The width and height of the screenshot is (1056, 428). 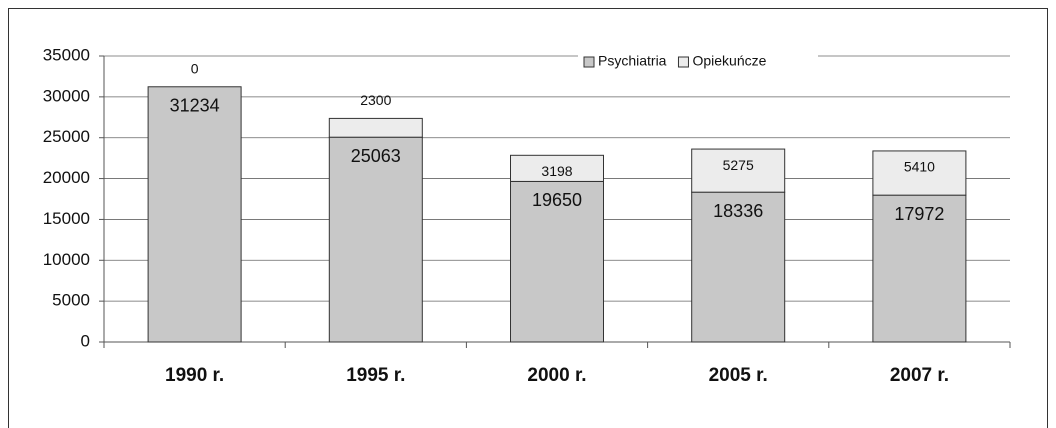 What do you see at coordinates (195, 106) in the screenshot?
I see `value-label: 31234` at bounding box center [195, 106].